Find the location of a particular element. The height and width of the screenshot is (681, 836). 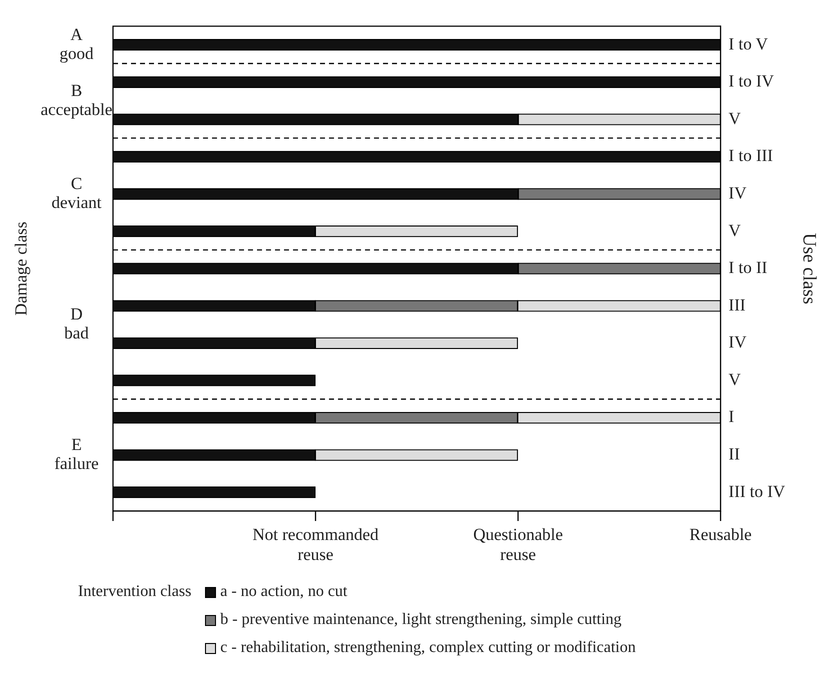

y2-axis-title: Use class is located at coordinates (809, 268).